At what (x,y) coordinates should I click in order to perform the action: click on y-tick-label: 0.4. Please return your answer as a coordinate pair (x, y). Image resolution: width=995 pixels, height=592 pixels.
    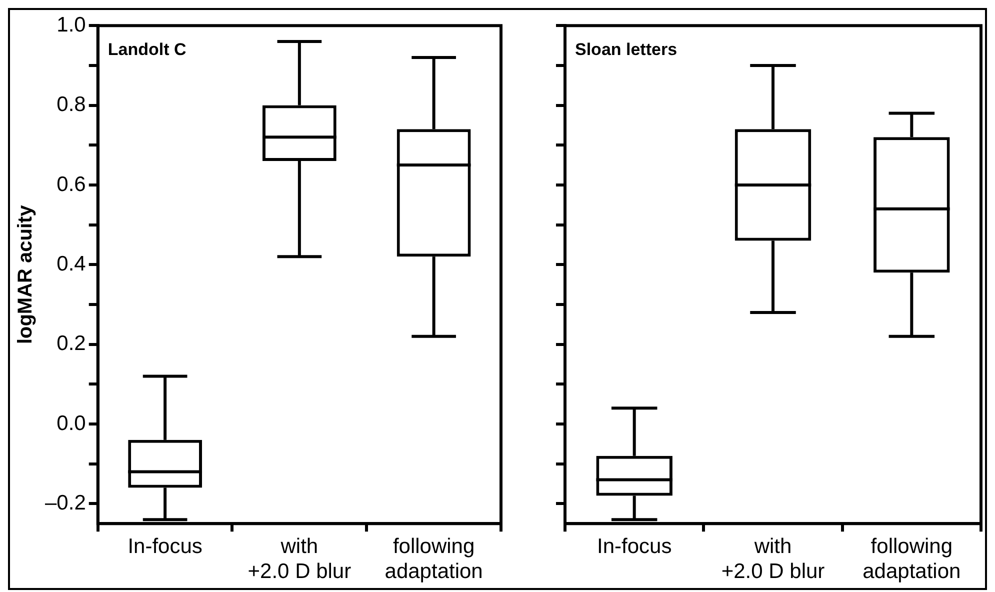
    Looking at the image, I should click on (71, 264).